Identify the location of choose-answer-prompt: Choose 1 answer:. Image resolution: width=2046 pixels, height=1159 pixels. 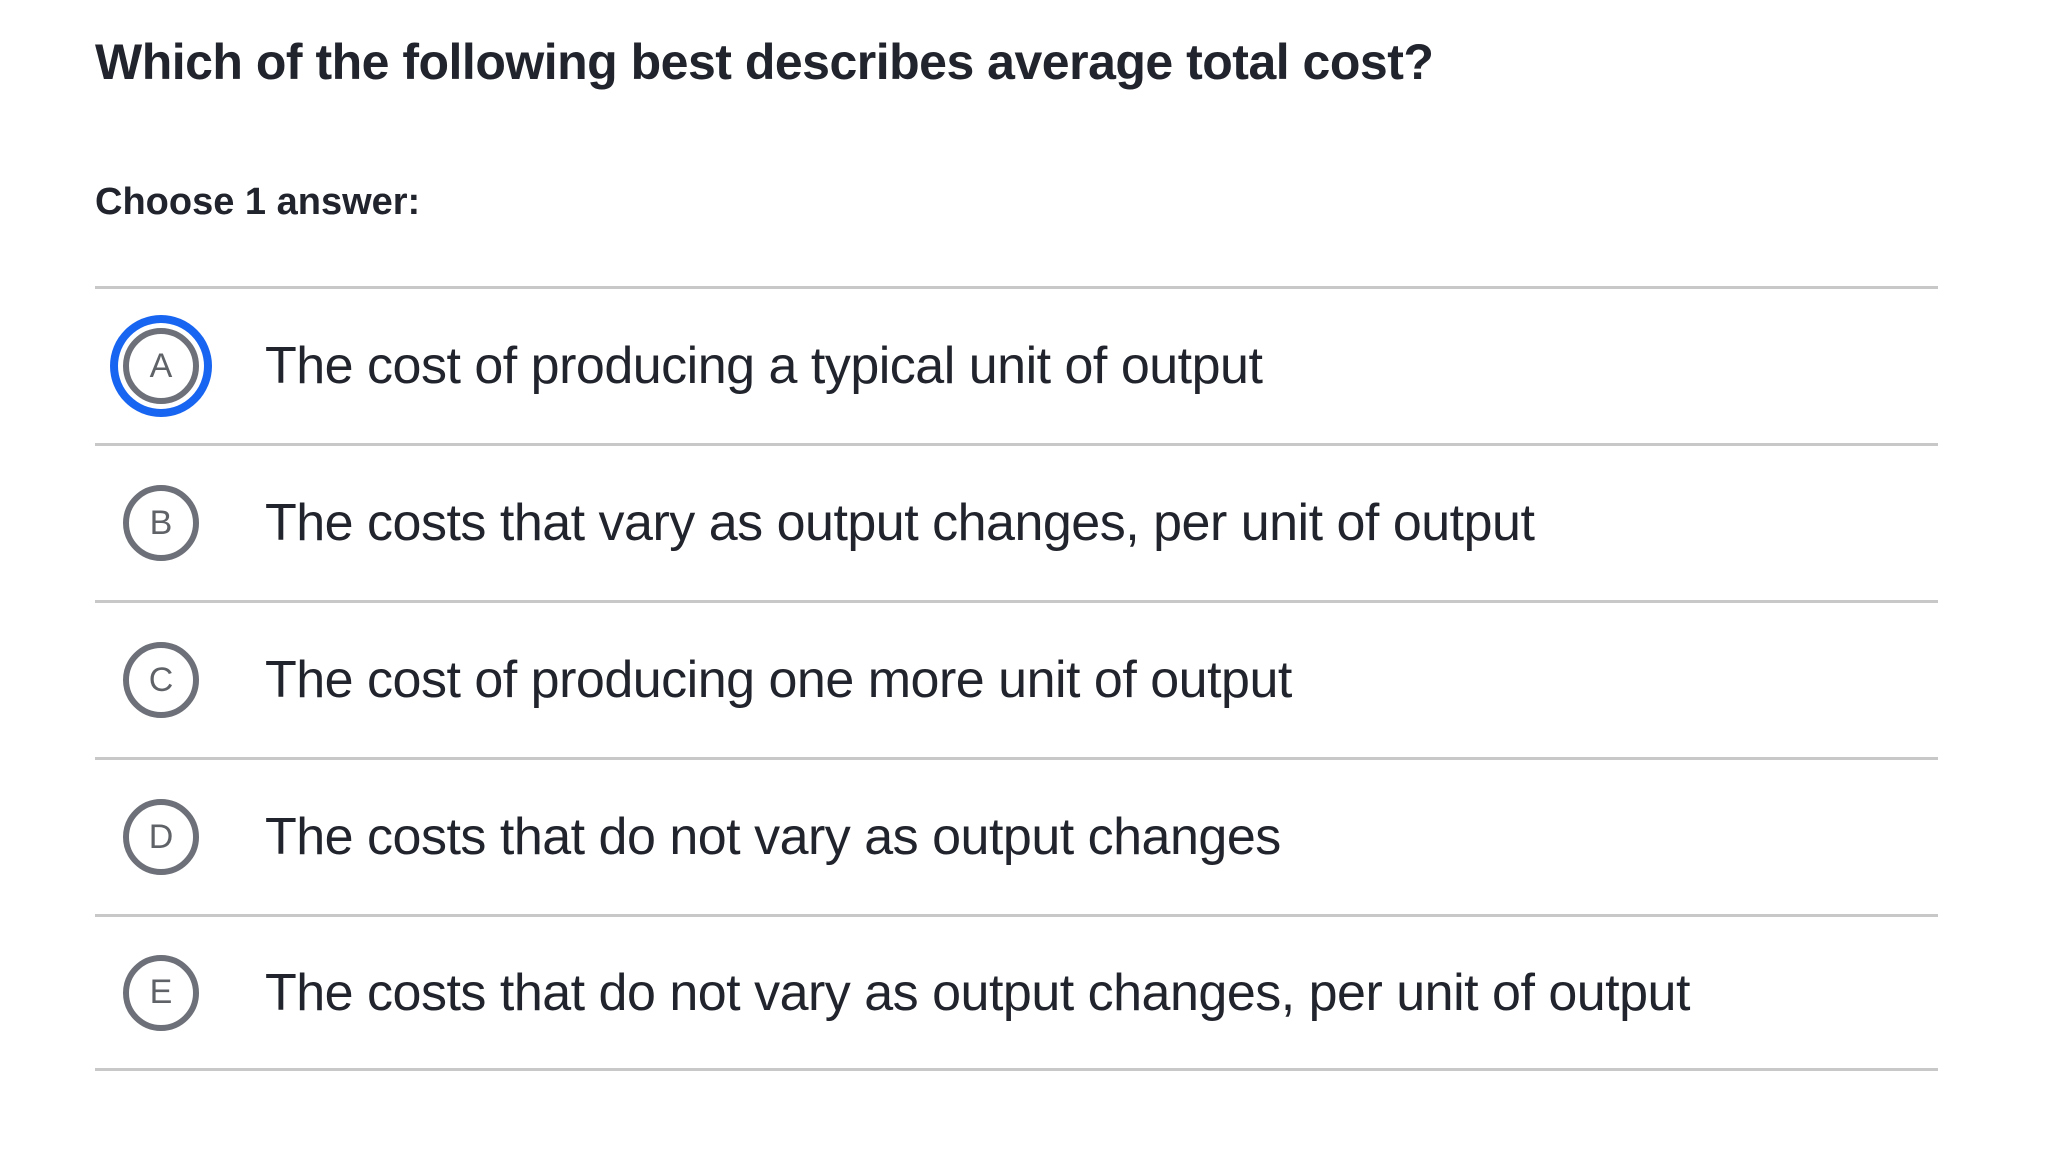
(258, 202).